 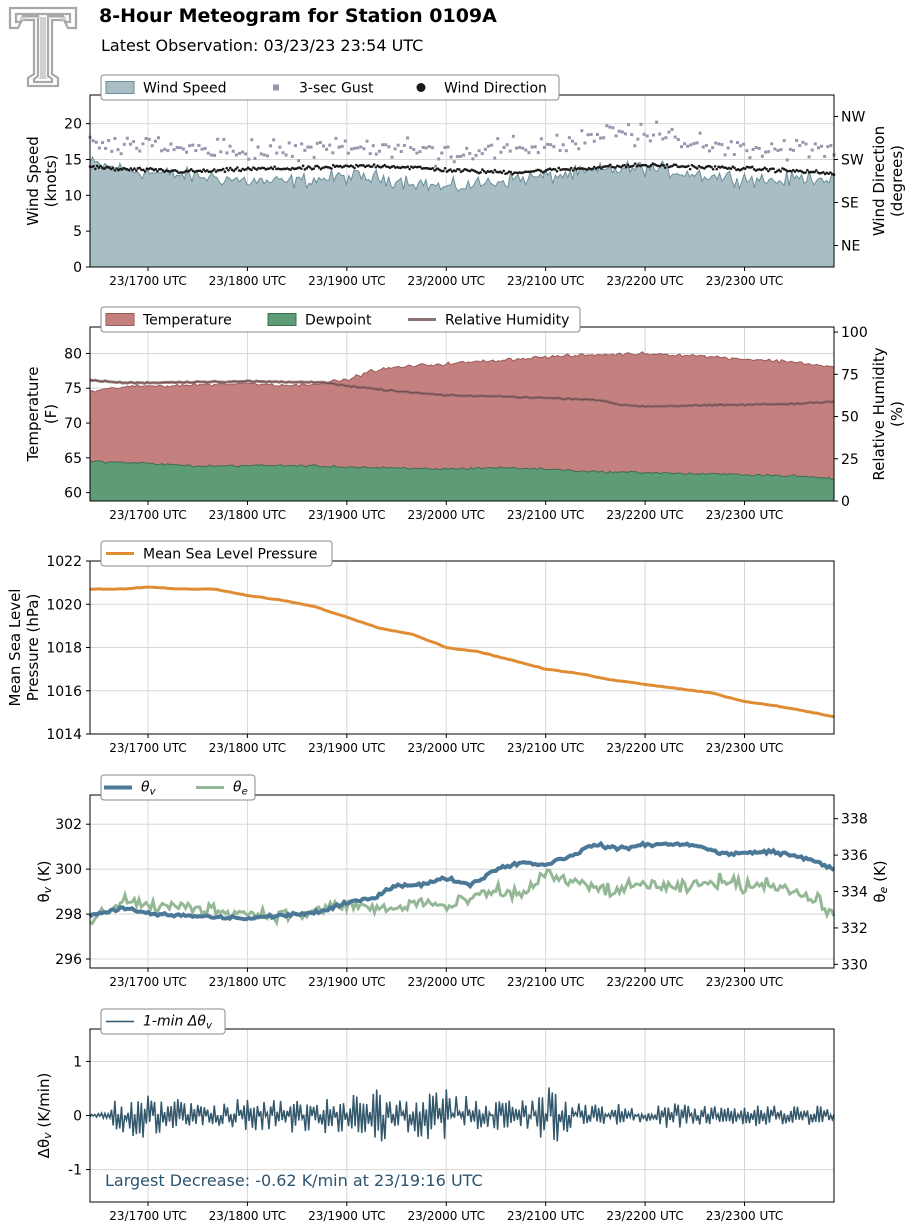 What do you see at coordinates (330, 87) in the screenshot?
I see `legend: Wind Speed 3-sec Gust Wind Direction` at bounding box center [330, 87].